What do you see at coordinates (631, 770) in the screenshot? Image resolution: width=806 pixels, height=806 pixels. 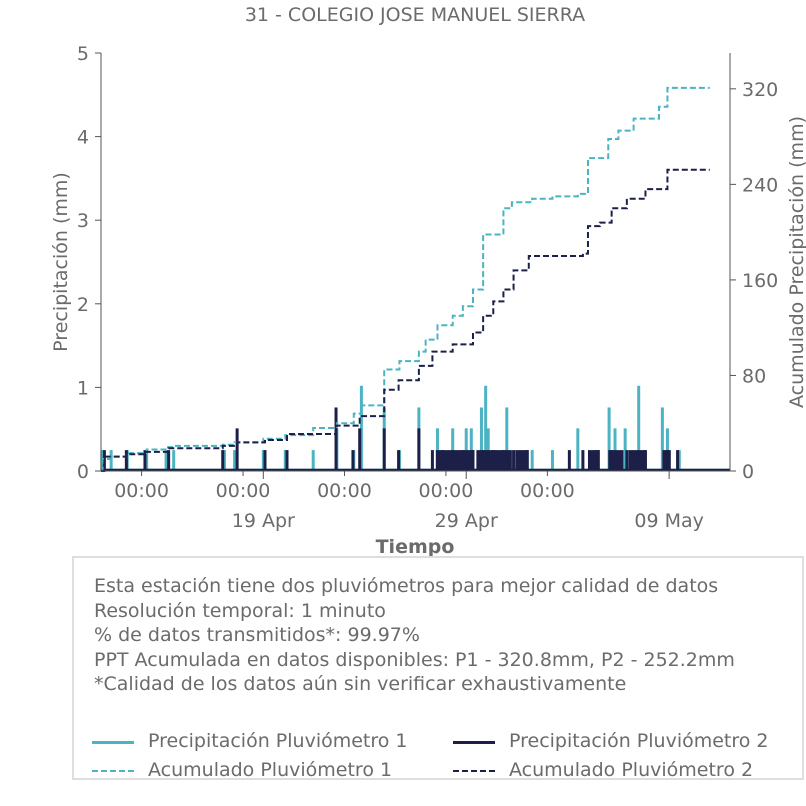 I see `legend-label: Acumulado Pluviómetro 2` at bounding box center [631, 770].